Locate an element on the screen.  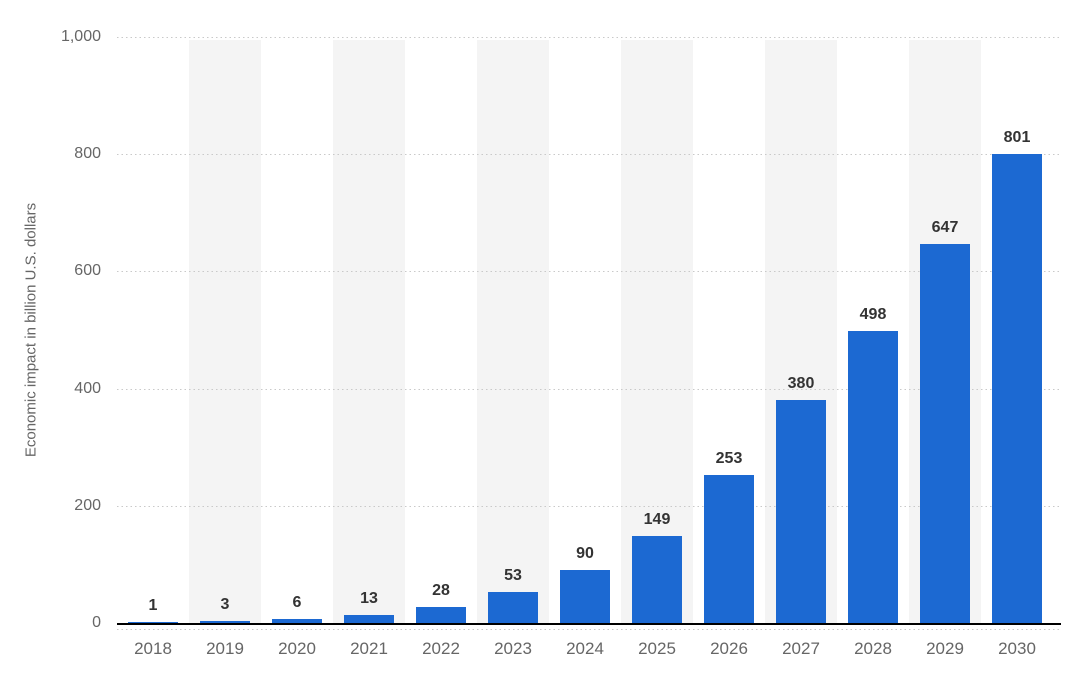
y-tick-label: 800 is located at coordinates (87, 154).